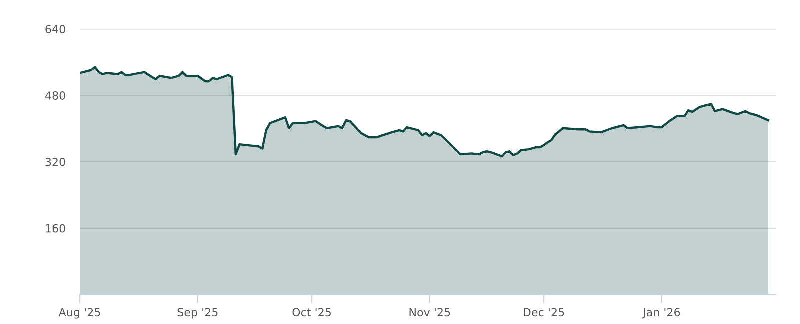  What do you see at coordinates (56, 228) in the screenshot?
I see `y-tick-label: 160` at bounding box center [56, 228].